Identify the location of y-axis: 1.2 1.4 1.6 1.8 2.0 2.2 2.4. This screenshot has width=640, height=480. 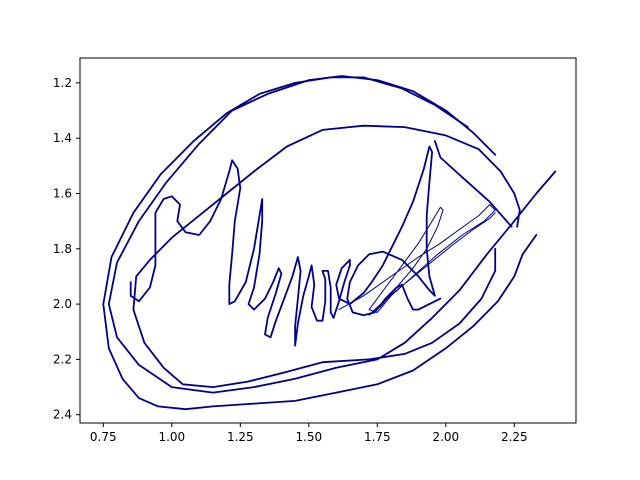
(66, 249).